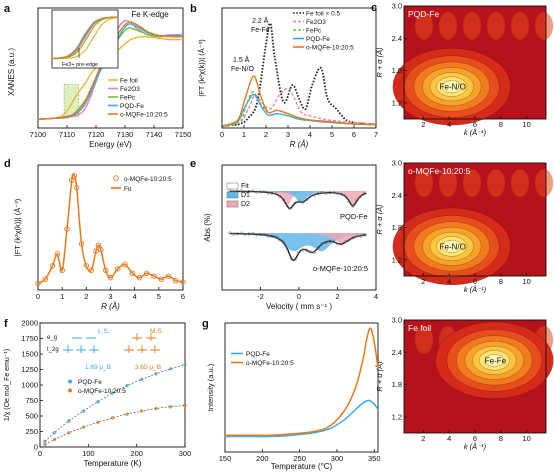 The height and width of the screenshot is (473, 554). Describe the element at coordinates (29, 354) in the screenshot. I see `y-tick-label: 1500` at that location.